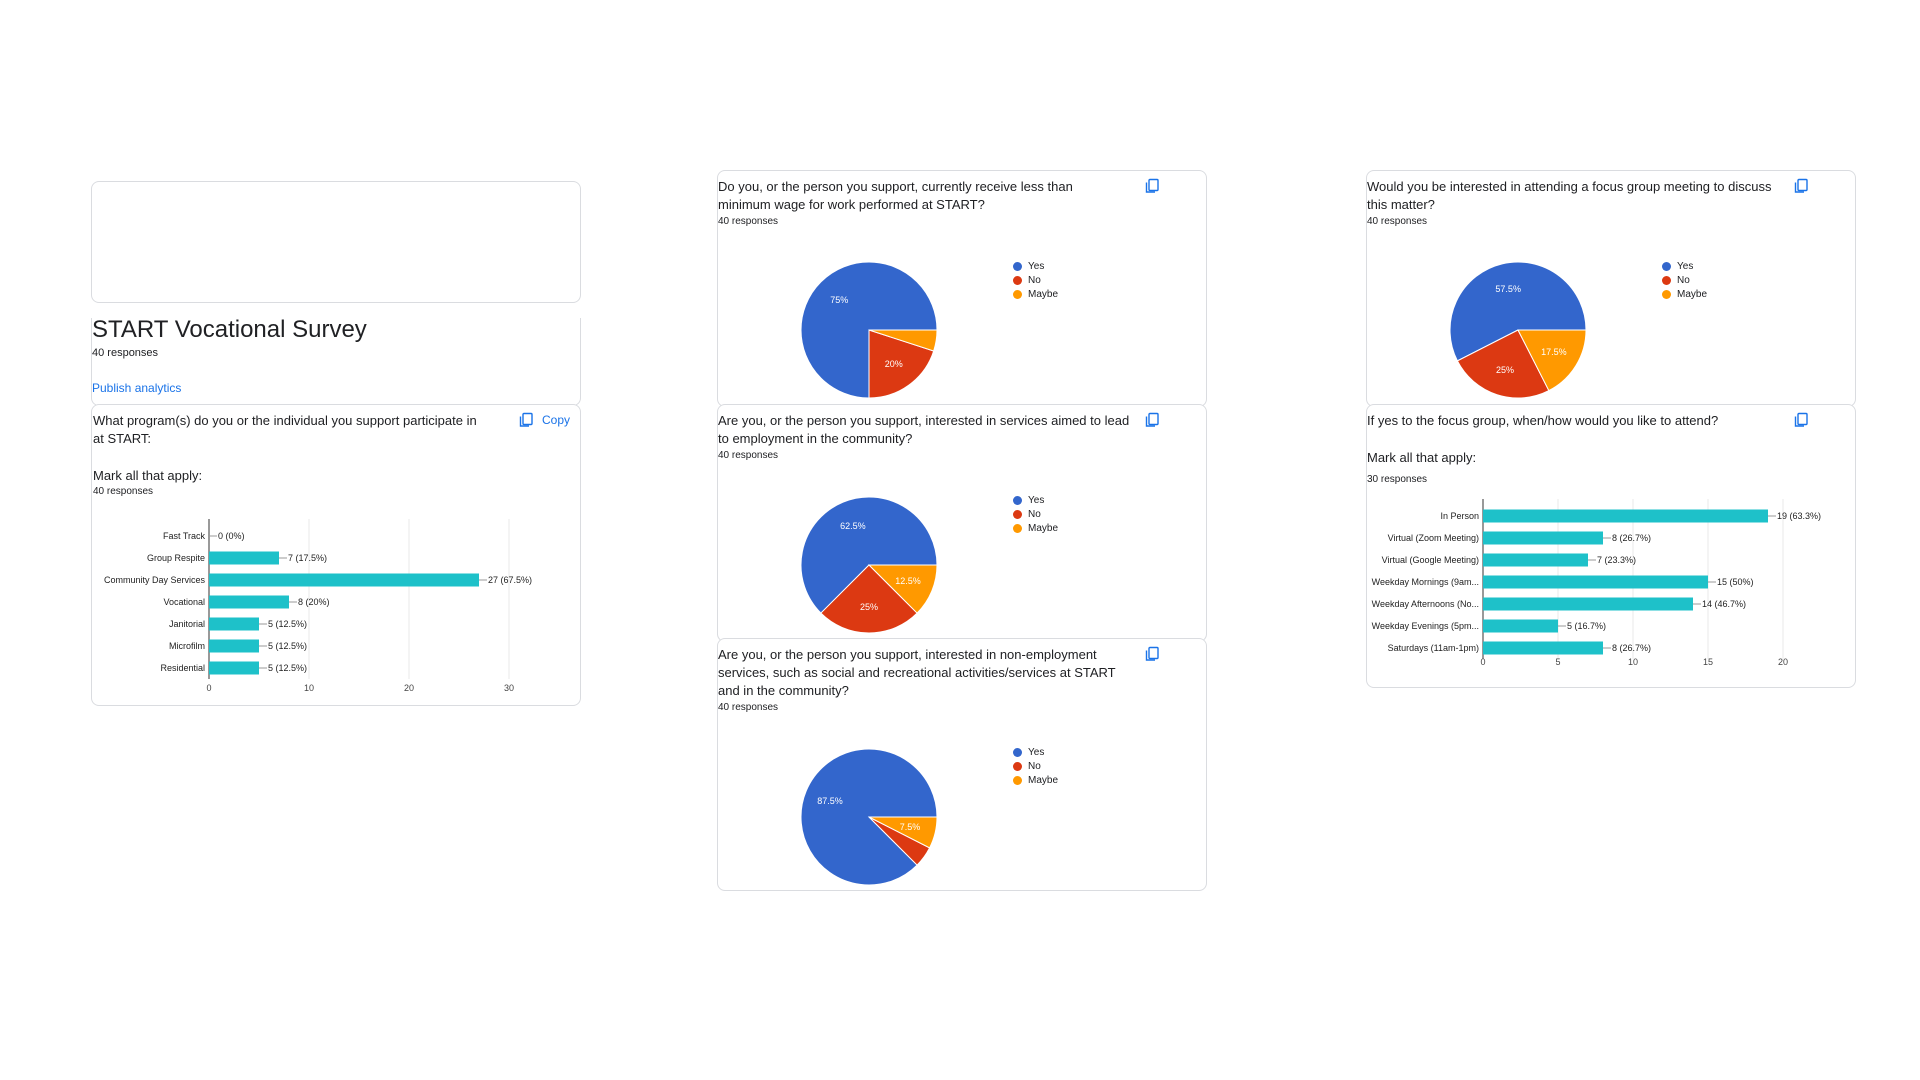 This screenshot has height=1080, width=1920. I want to click on pie-slice-label: 12.5%, so click(908, 581).